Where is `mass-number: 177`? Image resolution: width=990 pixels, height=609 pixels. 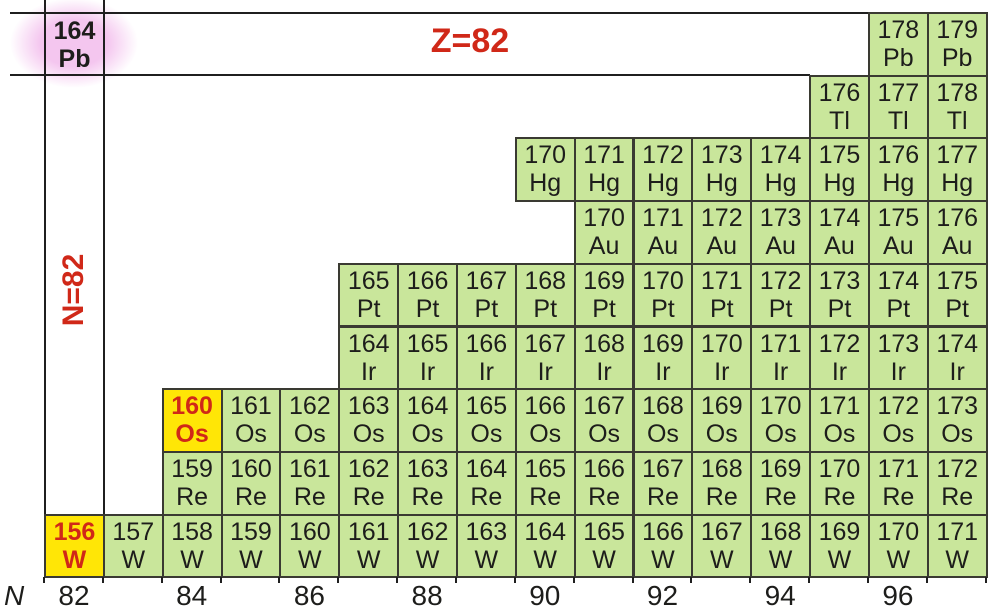 mass-number: 177 is located at coordinates (957, 155).